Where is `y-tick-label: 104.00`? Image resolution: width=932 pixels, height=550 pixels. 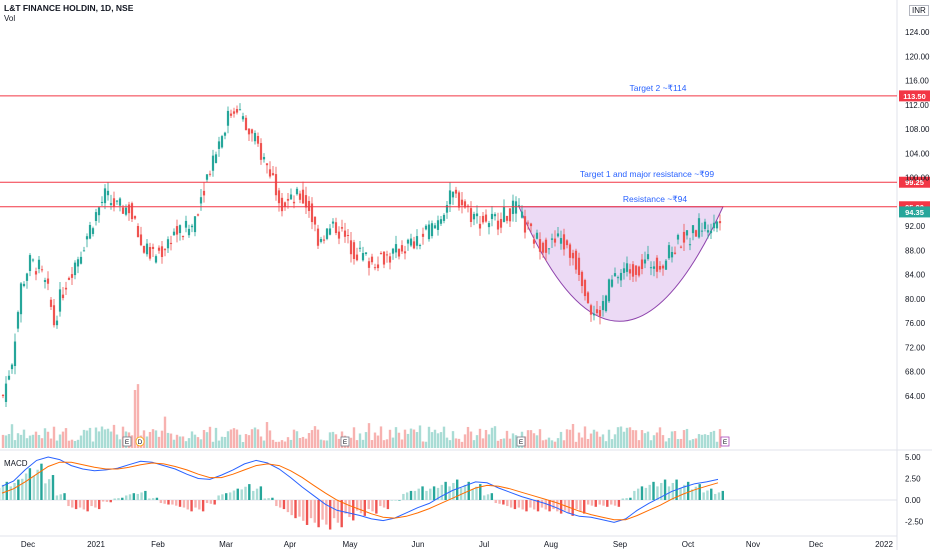 y-tick-label: 104.00 is located at coordinates (917, 153).